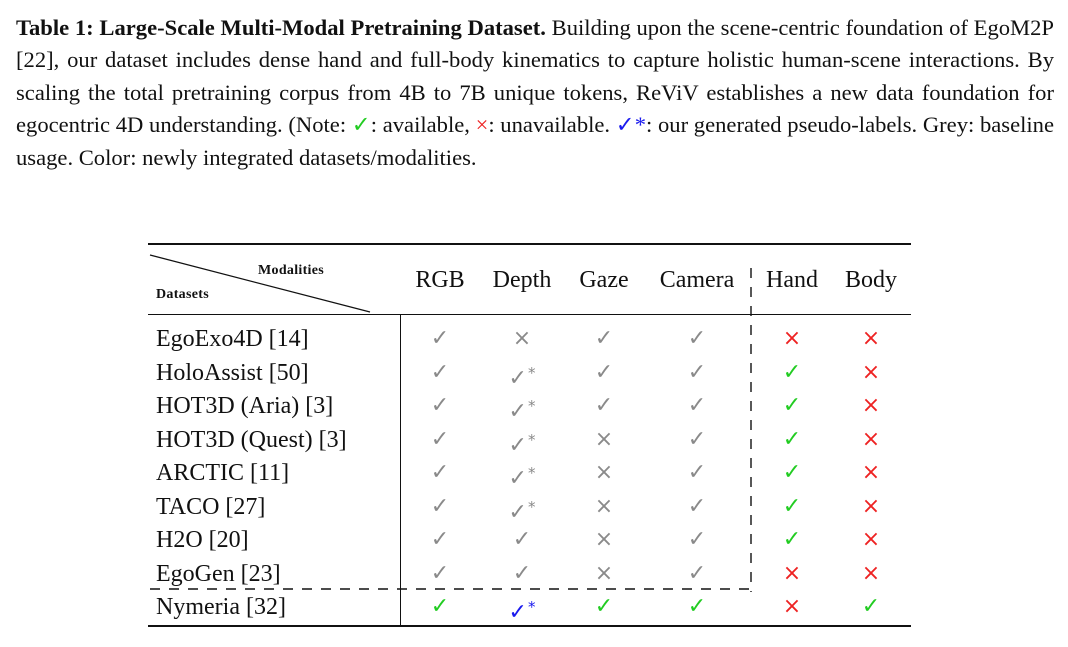  What do you see at coordinates (552, 125) in the screenshot?
I see `caption-unavailable: : unavailable.` at bounding box center [552, 125].